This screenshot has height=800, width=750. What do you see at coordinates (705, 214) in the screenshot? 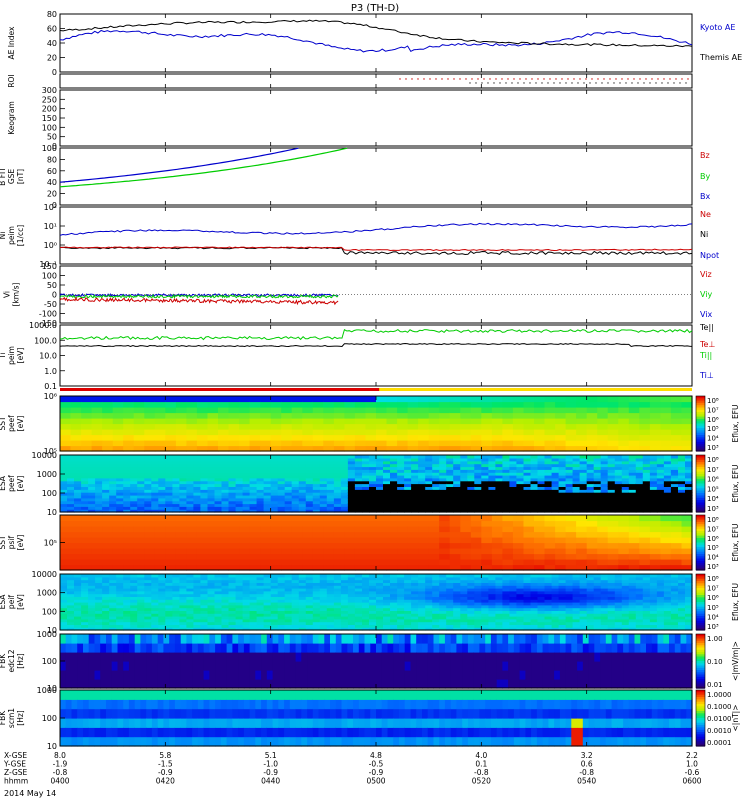
I see `ni-legend: Ne` at bounding box center [705, 214].